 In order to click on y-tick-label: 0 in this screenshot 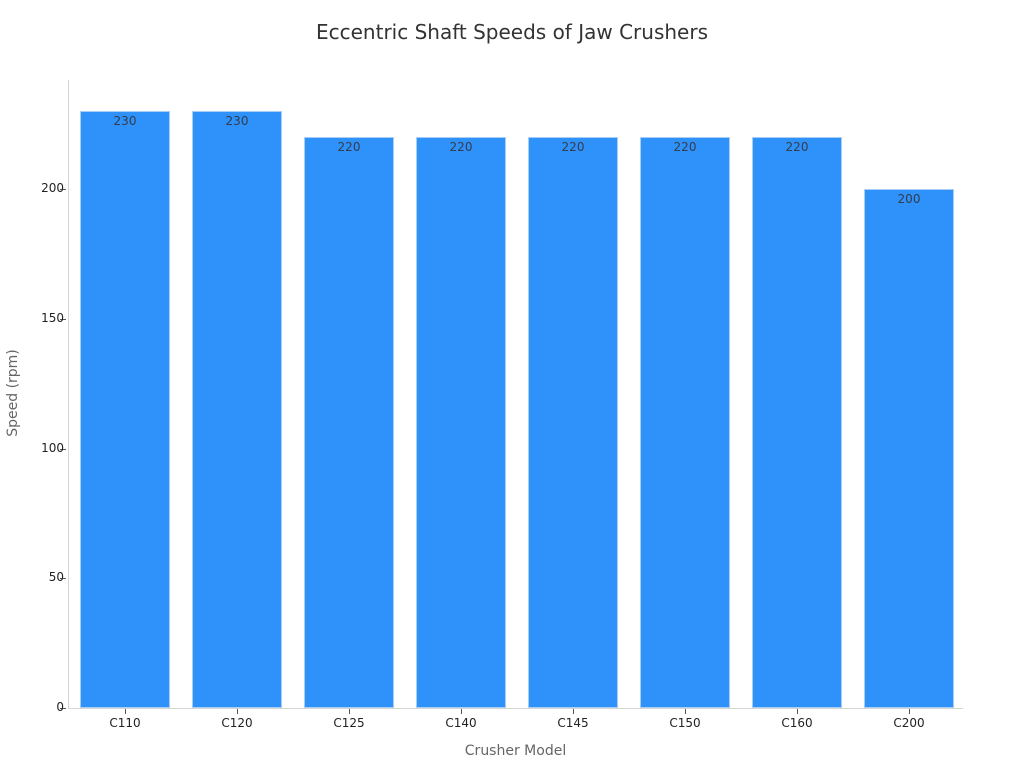, I will do `click(60, 707)`.